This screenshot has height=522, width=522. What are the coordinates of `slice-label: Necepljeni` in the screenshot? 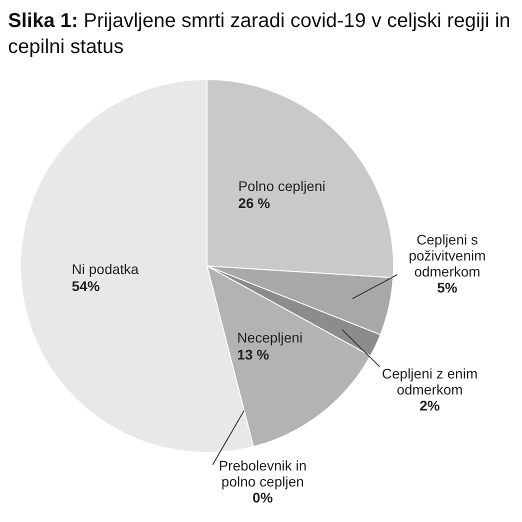 It's located at (270, 337).